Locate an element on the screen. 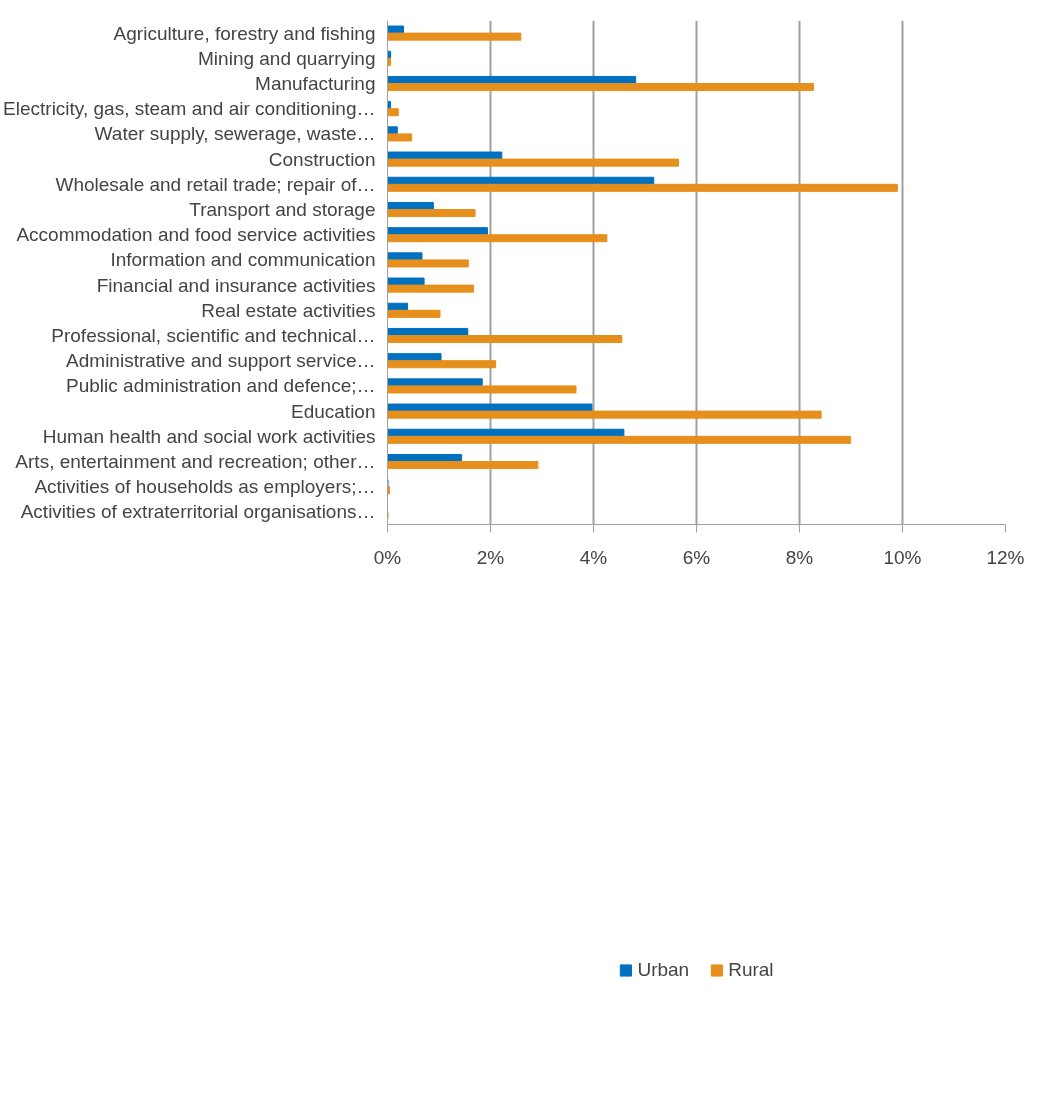 This screenshot has width=1060, height=1120. x-tick-label: 4% is located at coordinates (593, 557).